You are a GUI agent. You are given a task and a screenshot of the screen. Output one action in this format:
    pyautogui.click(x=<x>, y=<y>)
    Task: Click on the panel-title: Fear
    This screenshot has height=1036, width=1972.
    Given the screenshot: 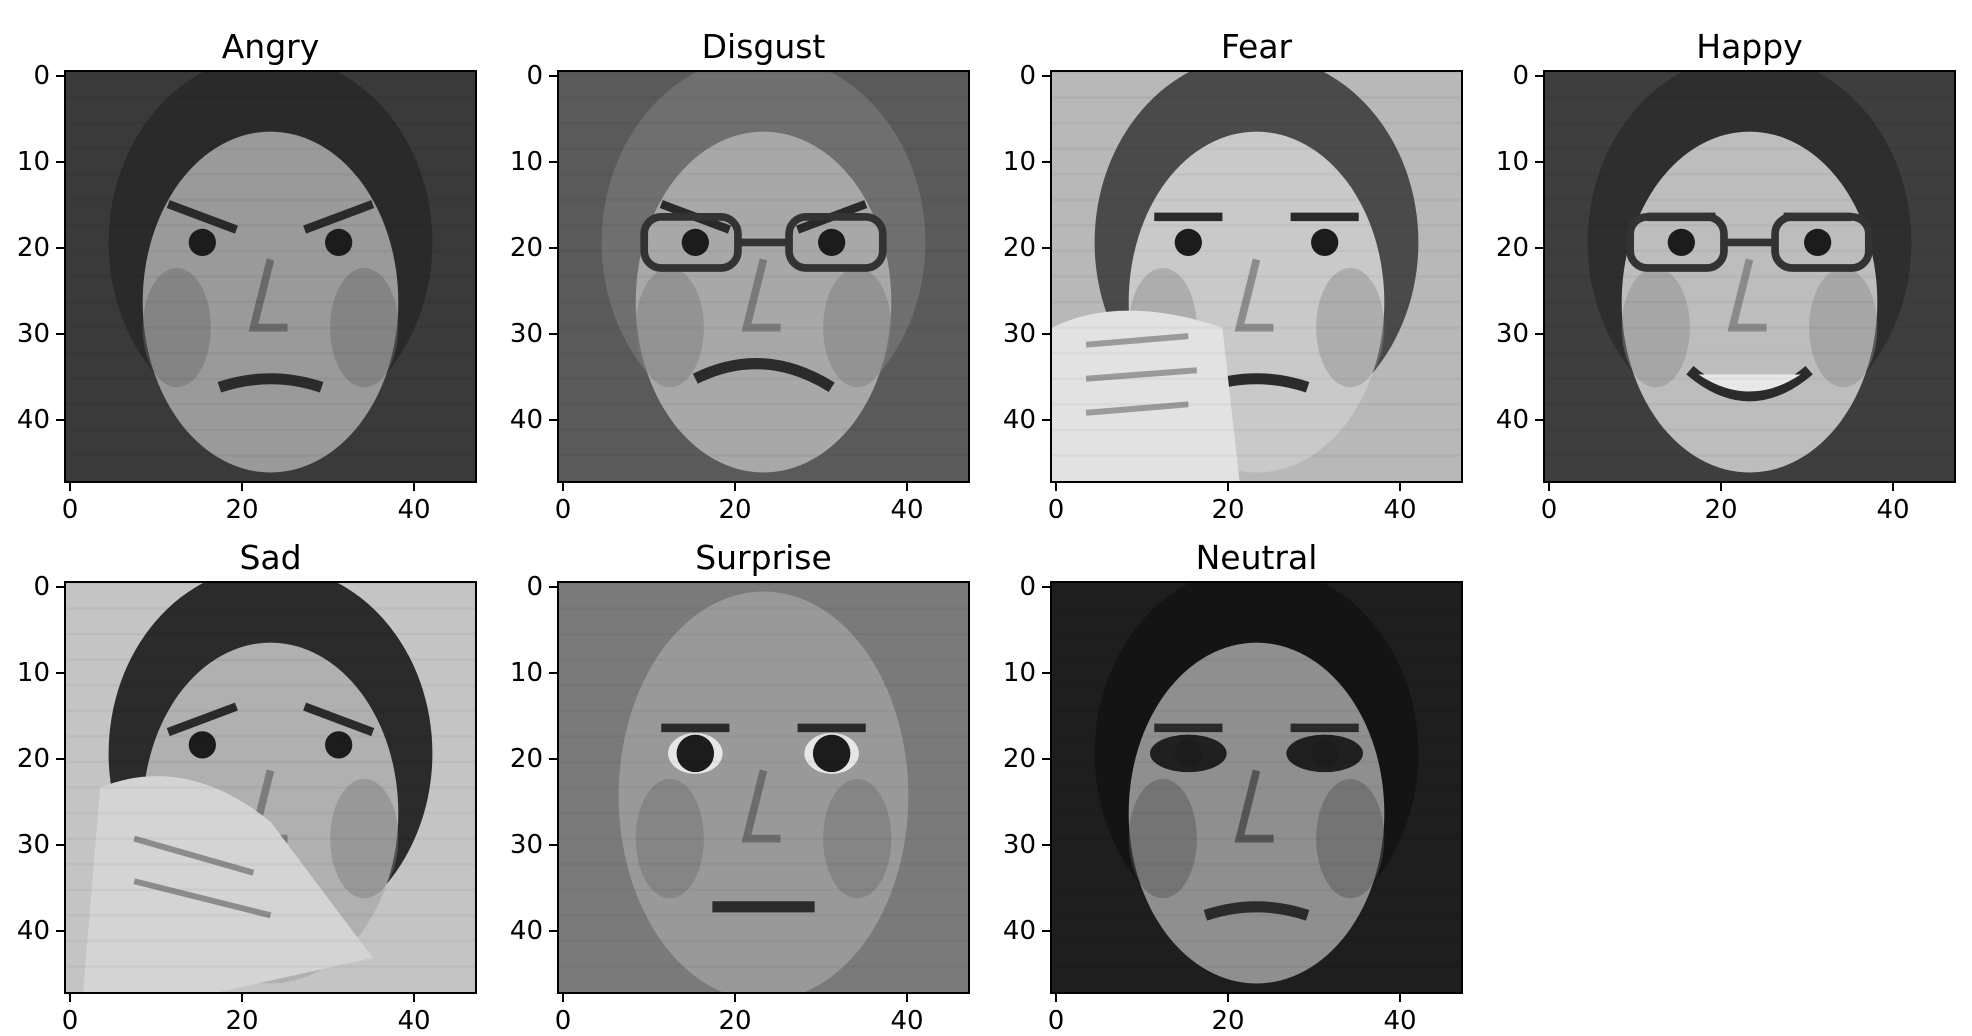 What is the action you would take?
    pyautogui.click(x=1256, y=46)
    